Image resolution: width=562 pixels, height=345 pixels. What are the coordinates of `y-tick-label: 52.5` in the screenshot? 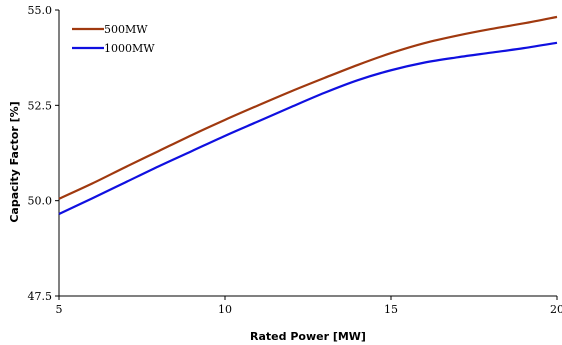 It's located at (40, 105).